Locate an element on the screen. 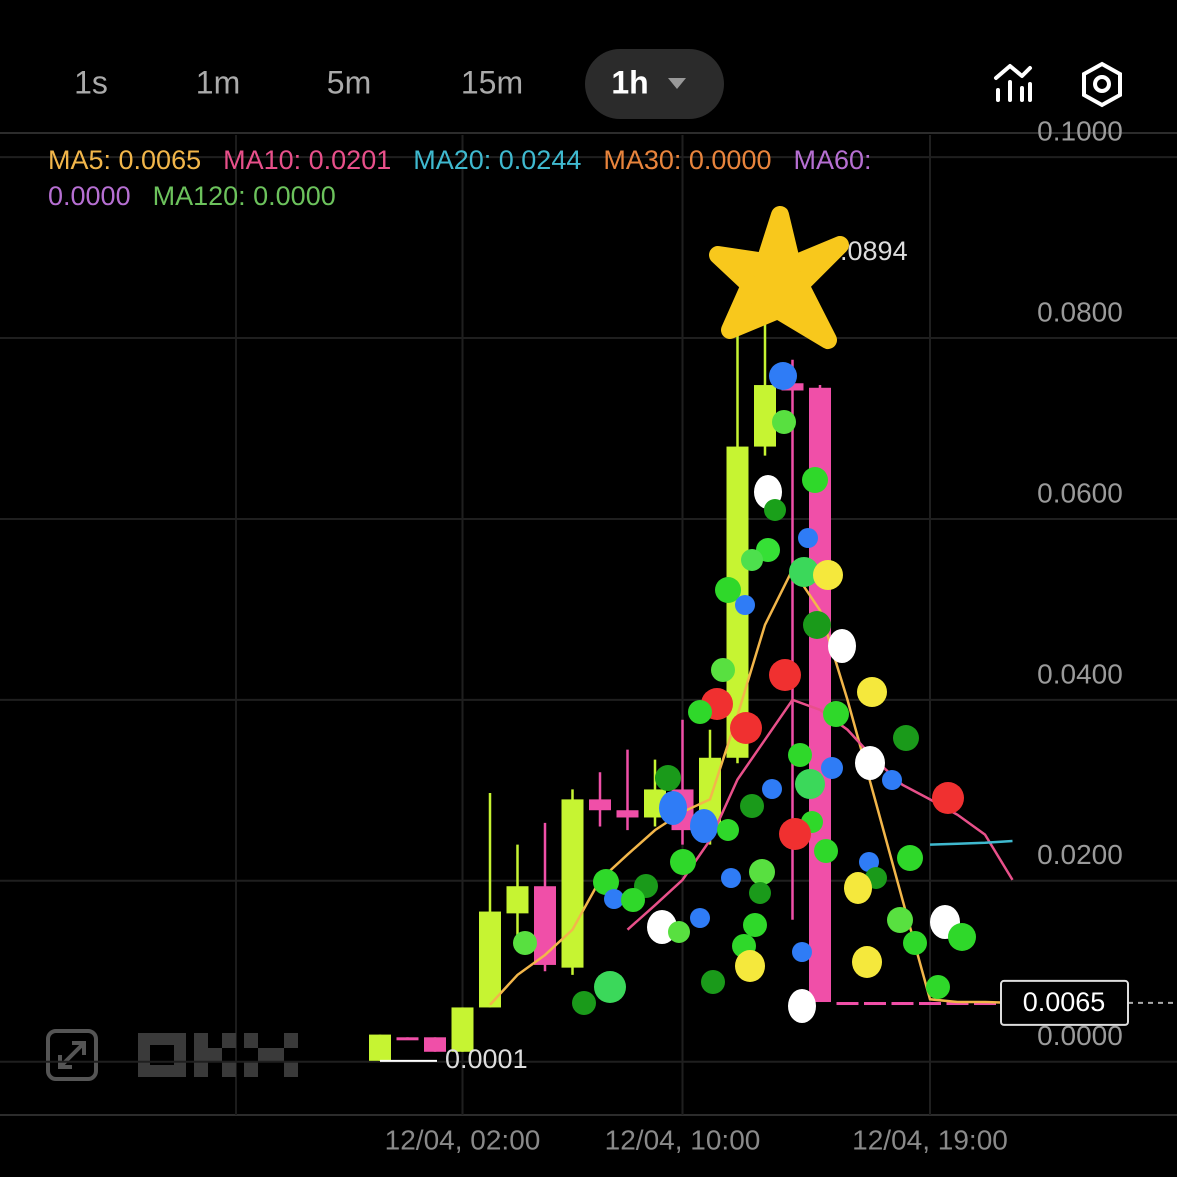 The height and width of the screenshot is (1177, 1177). y-tick-label: 0.0400 is located at coordinates (1080, 673).